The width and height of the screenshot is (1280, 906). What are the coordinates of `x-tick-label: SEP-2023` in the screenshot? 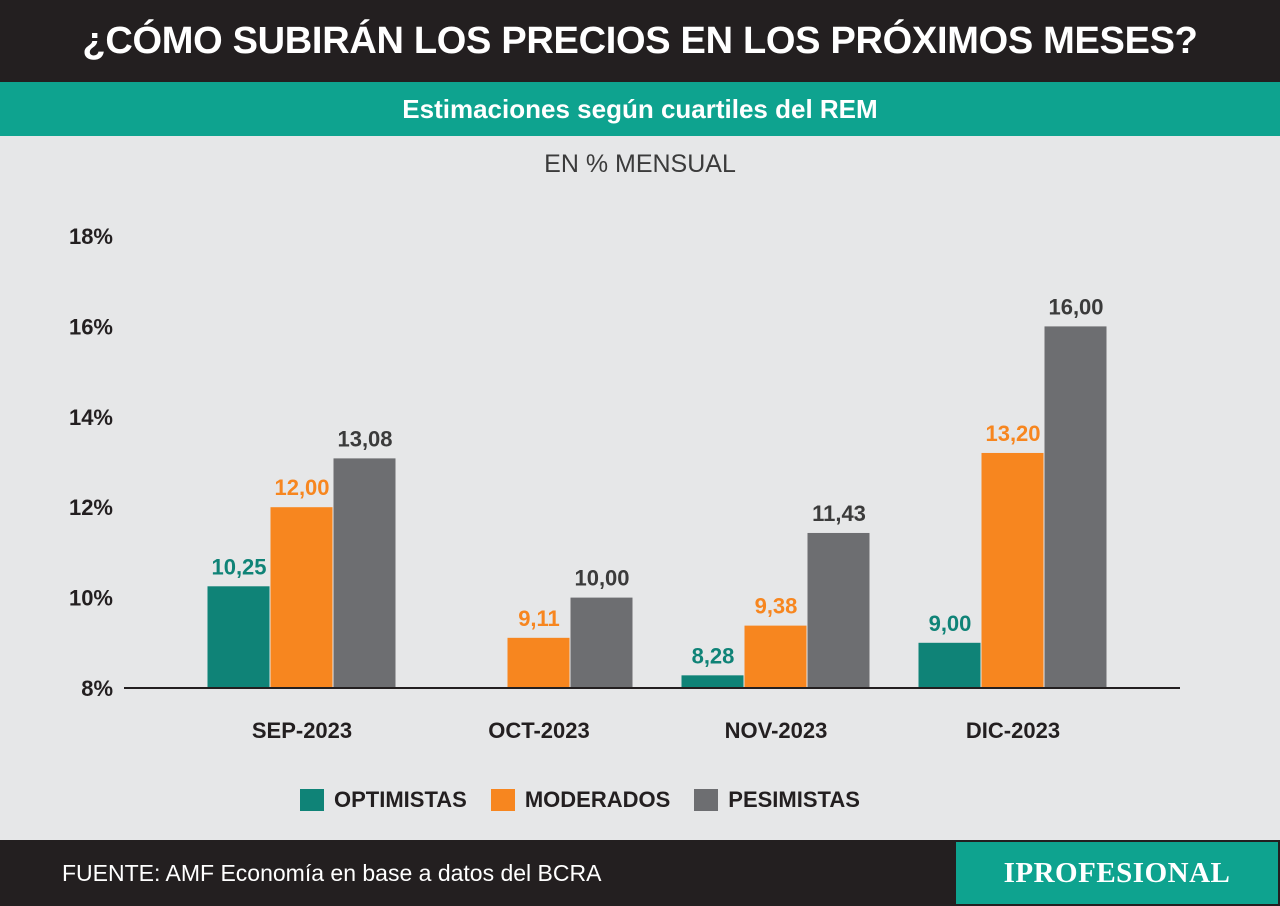 It's located at (302, 730).